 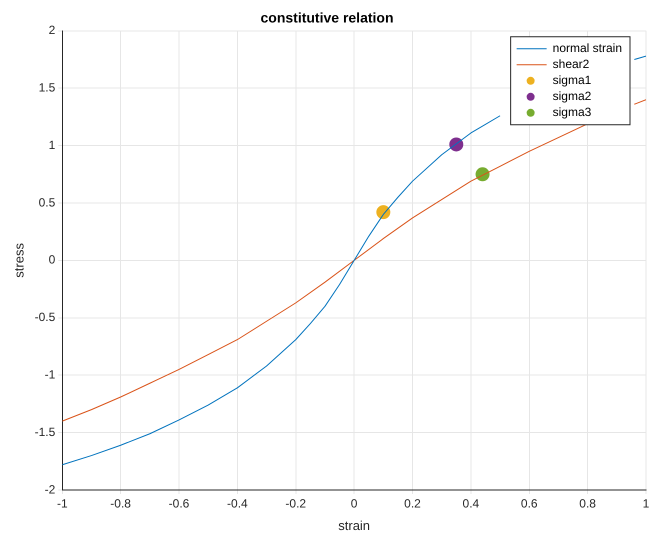 What do you see at coordinates (327, 17) in the screenshot?
I see `chart-title: constitutive relation` at bounding box center [327, 17].